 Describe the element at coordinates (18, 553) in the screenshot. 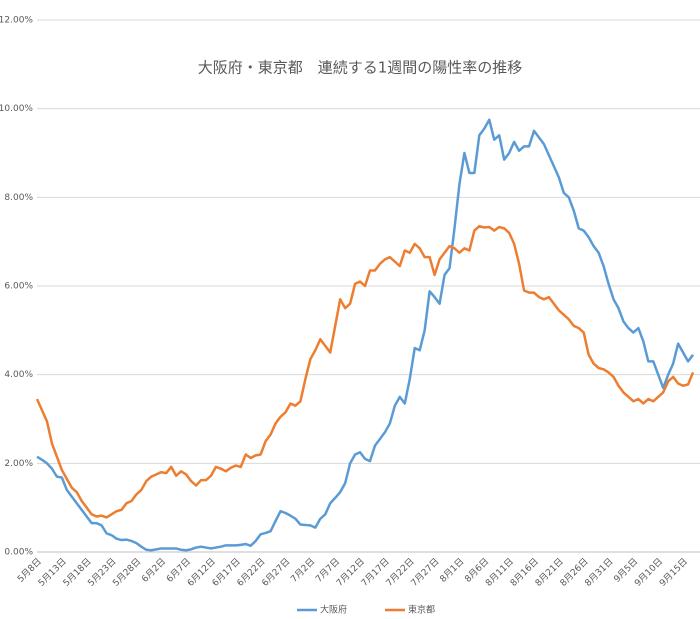

I see `y-tick-label: 0.00%` at that location.